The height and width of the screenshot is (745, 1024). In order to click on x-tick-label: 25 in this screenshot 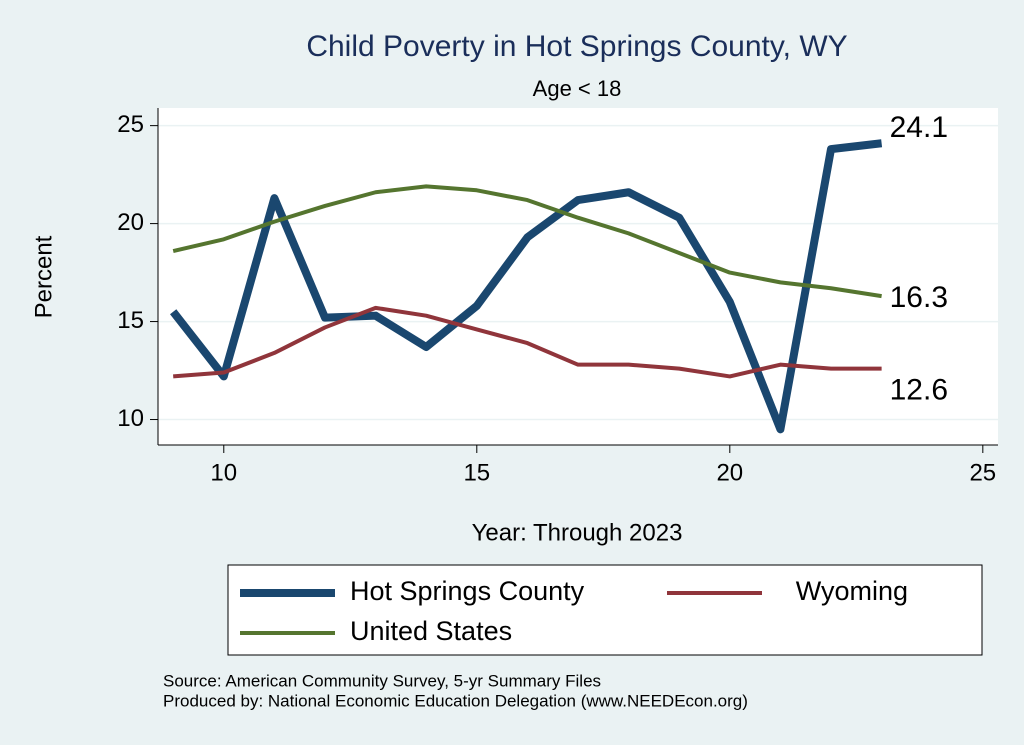, I will do `click(982, 472)`.